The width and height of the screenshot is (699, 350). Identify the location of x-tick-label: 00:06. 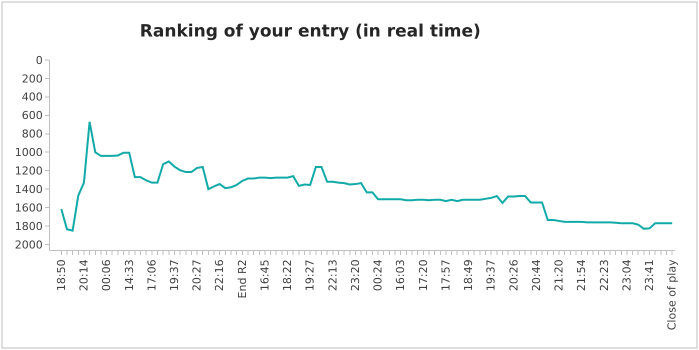
(107, 275).